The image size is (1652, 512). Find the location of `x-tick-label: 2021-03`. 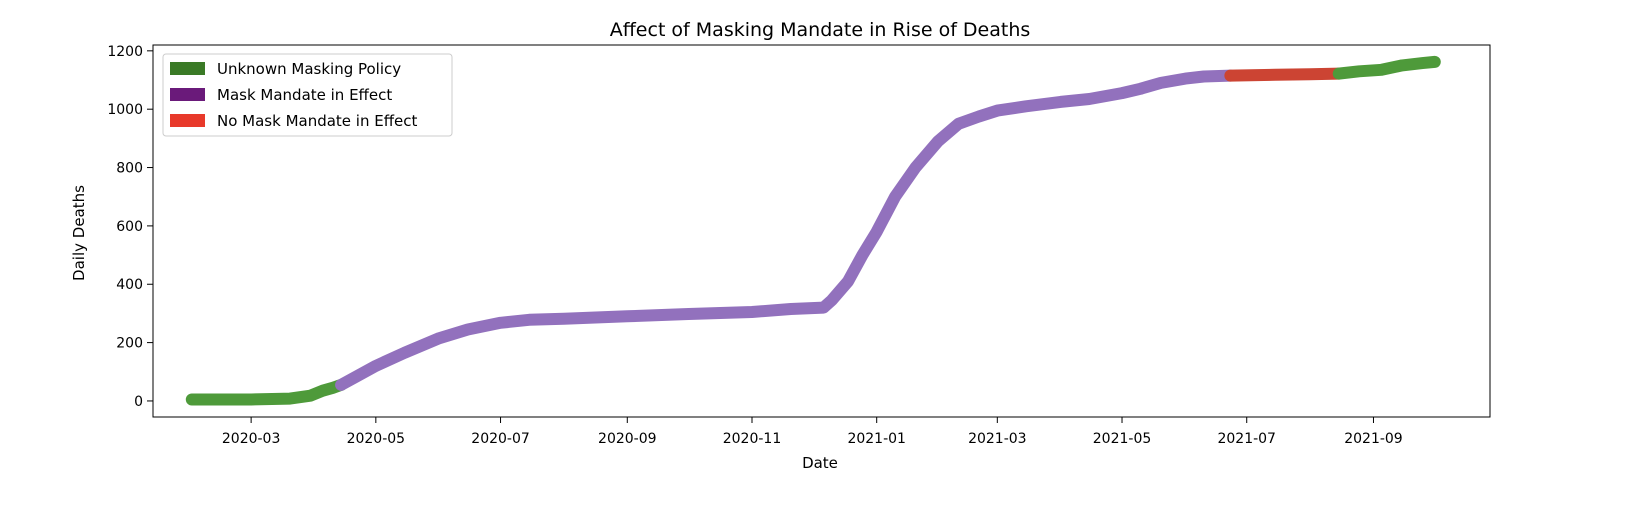

x-tick-label: 2021-03 is located at coordinates (997, 439).